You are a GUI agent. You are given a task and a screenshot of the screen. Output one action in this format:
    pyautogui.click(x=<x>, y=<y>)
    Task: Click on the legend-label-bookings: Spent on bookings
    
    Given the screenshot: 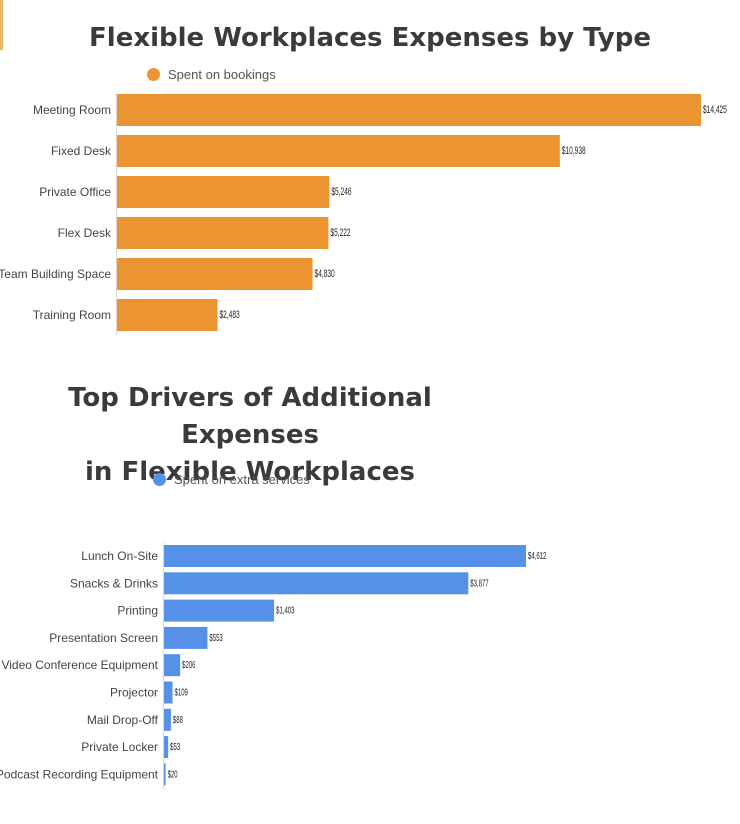 What is the action you would take?
    pyautogui.click(x=222, y=74)
    